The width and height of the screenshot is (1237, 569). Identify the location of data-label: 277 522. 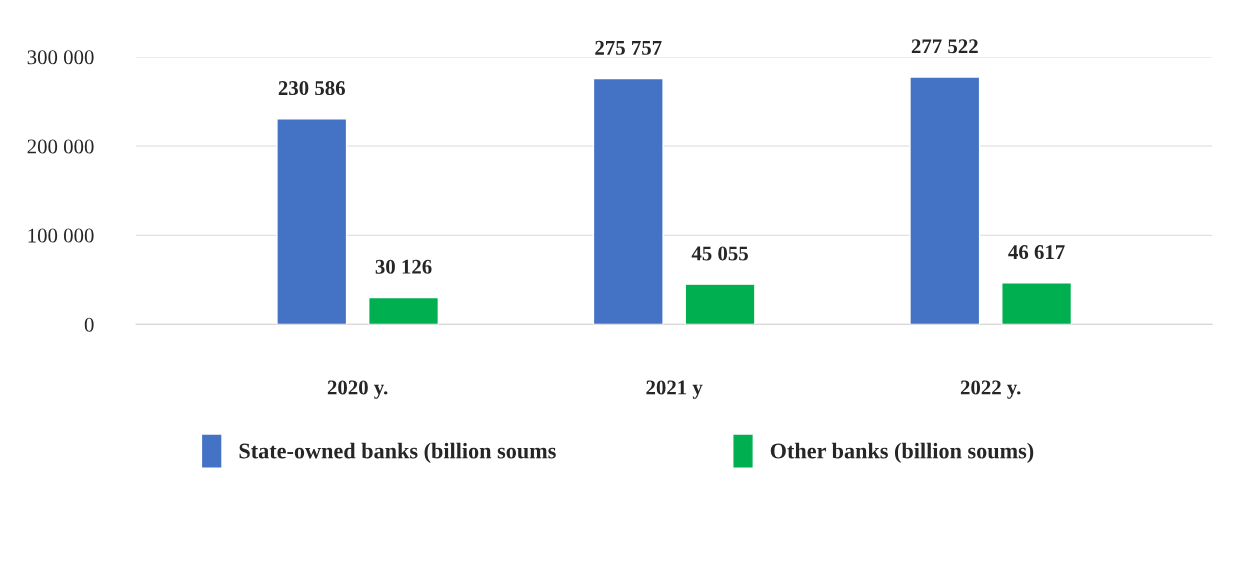
(944, 46).